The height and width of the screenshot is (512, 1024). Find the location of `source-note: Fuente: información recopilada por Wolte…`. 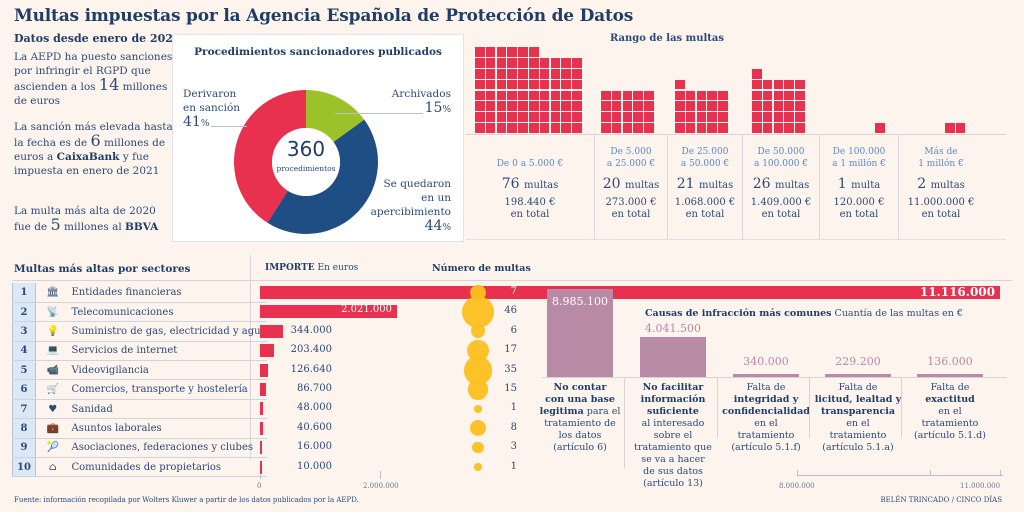

source-note: Fuente: información recopilada por Wolte… is located at coordinates (186, 500).